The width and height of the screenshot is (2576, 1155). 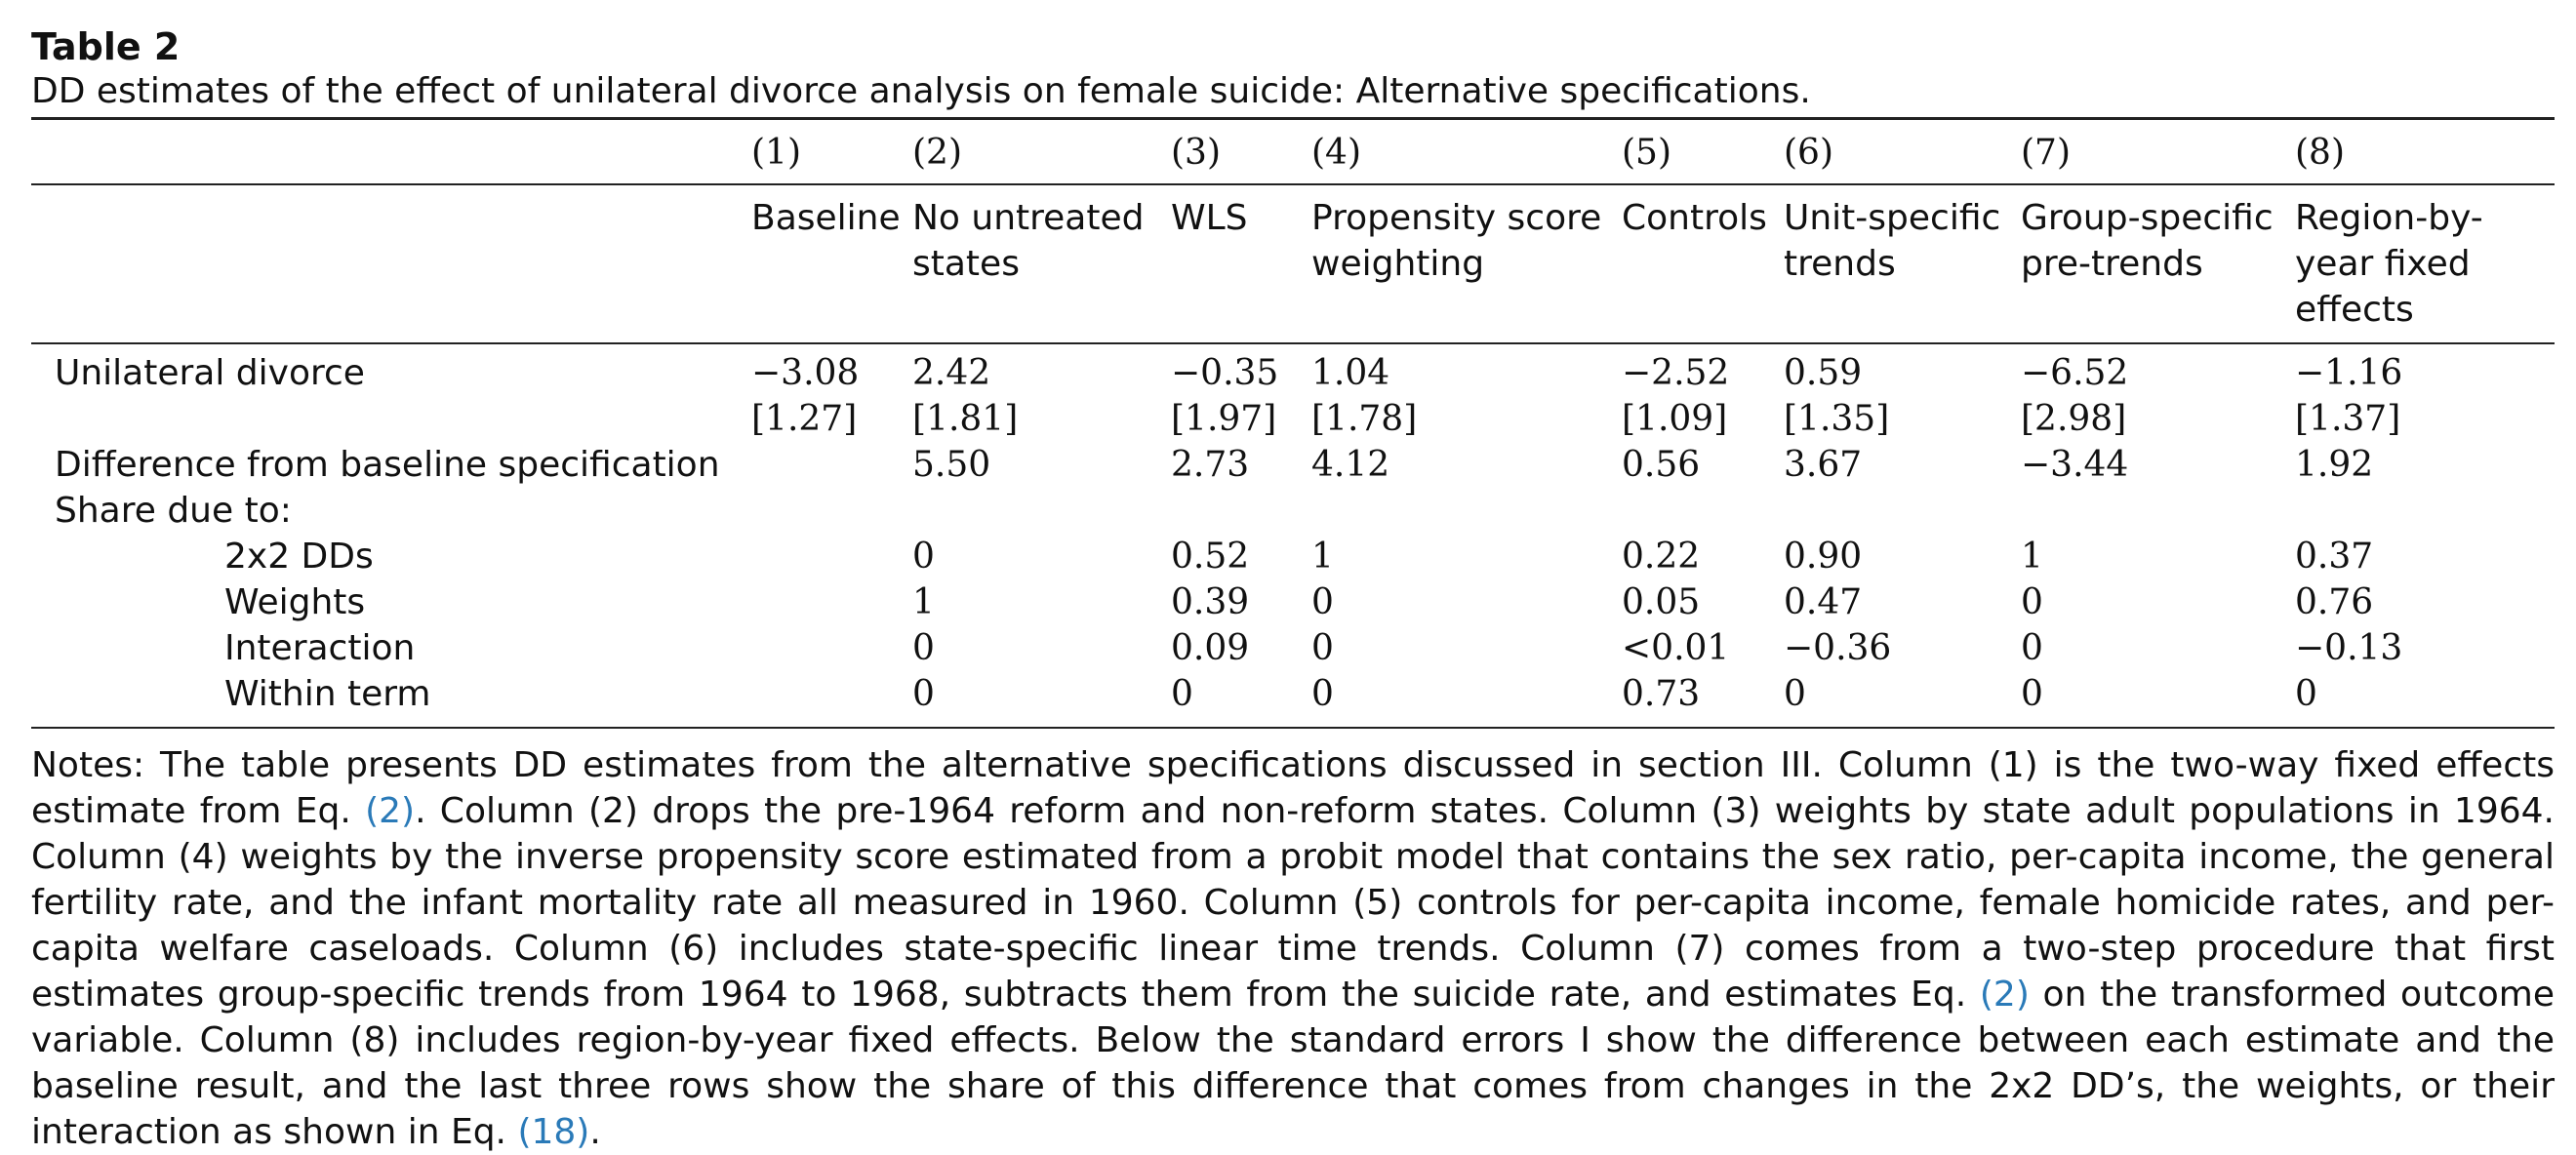 I want to click on table-cell: −1.16, so click(x=2425, y=369).